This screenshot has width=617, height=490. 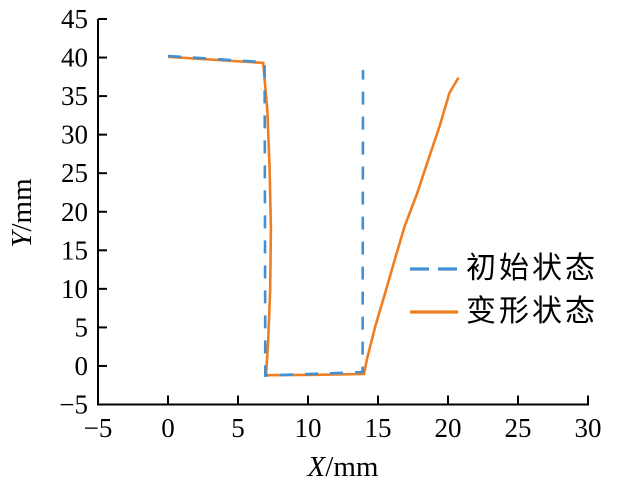 What do you see at coordinates (352, 467) in the screenshot?
I see `x-axis-unit: /mm` at bounding box center [352, 467].